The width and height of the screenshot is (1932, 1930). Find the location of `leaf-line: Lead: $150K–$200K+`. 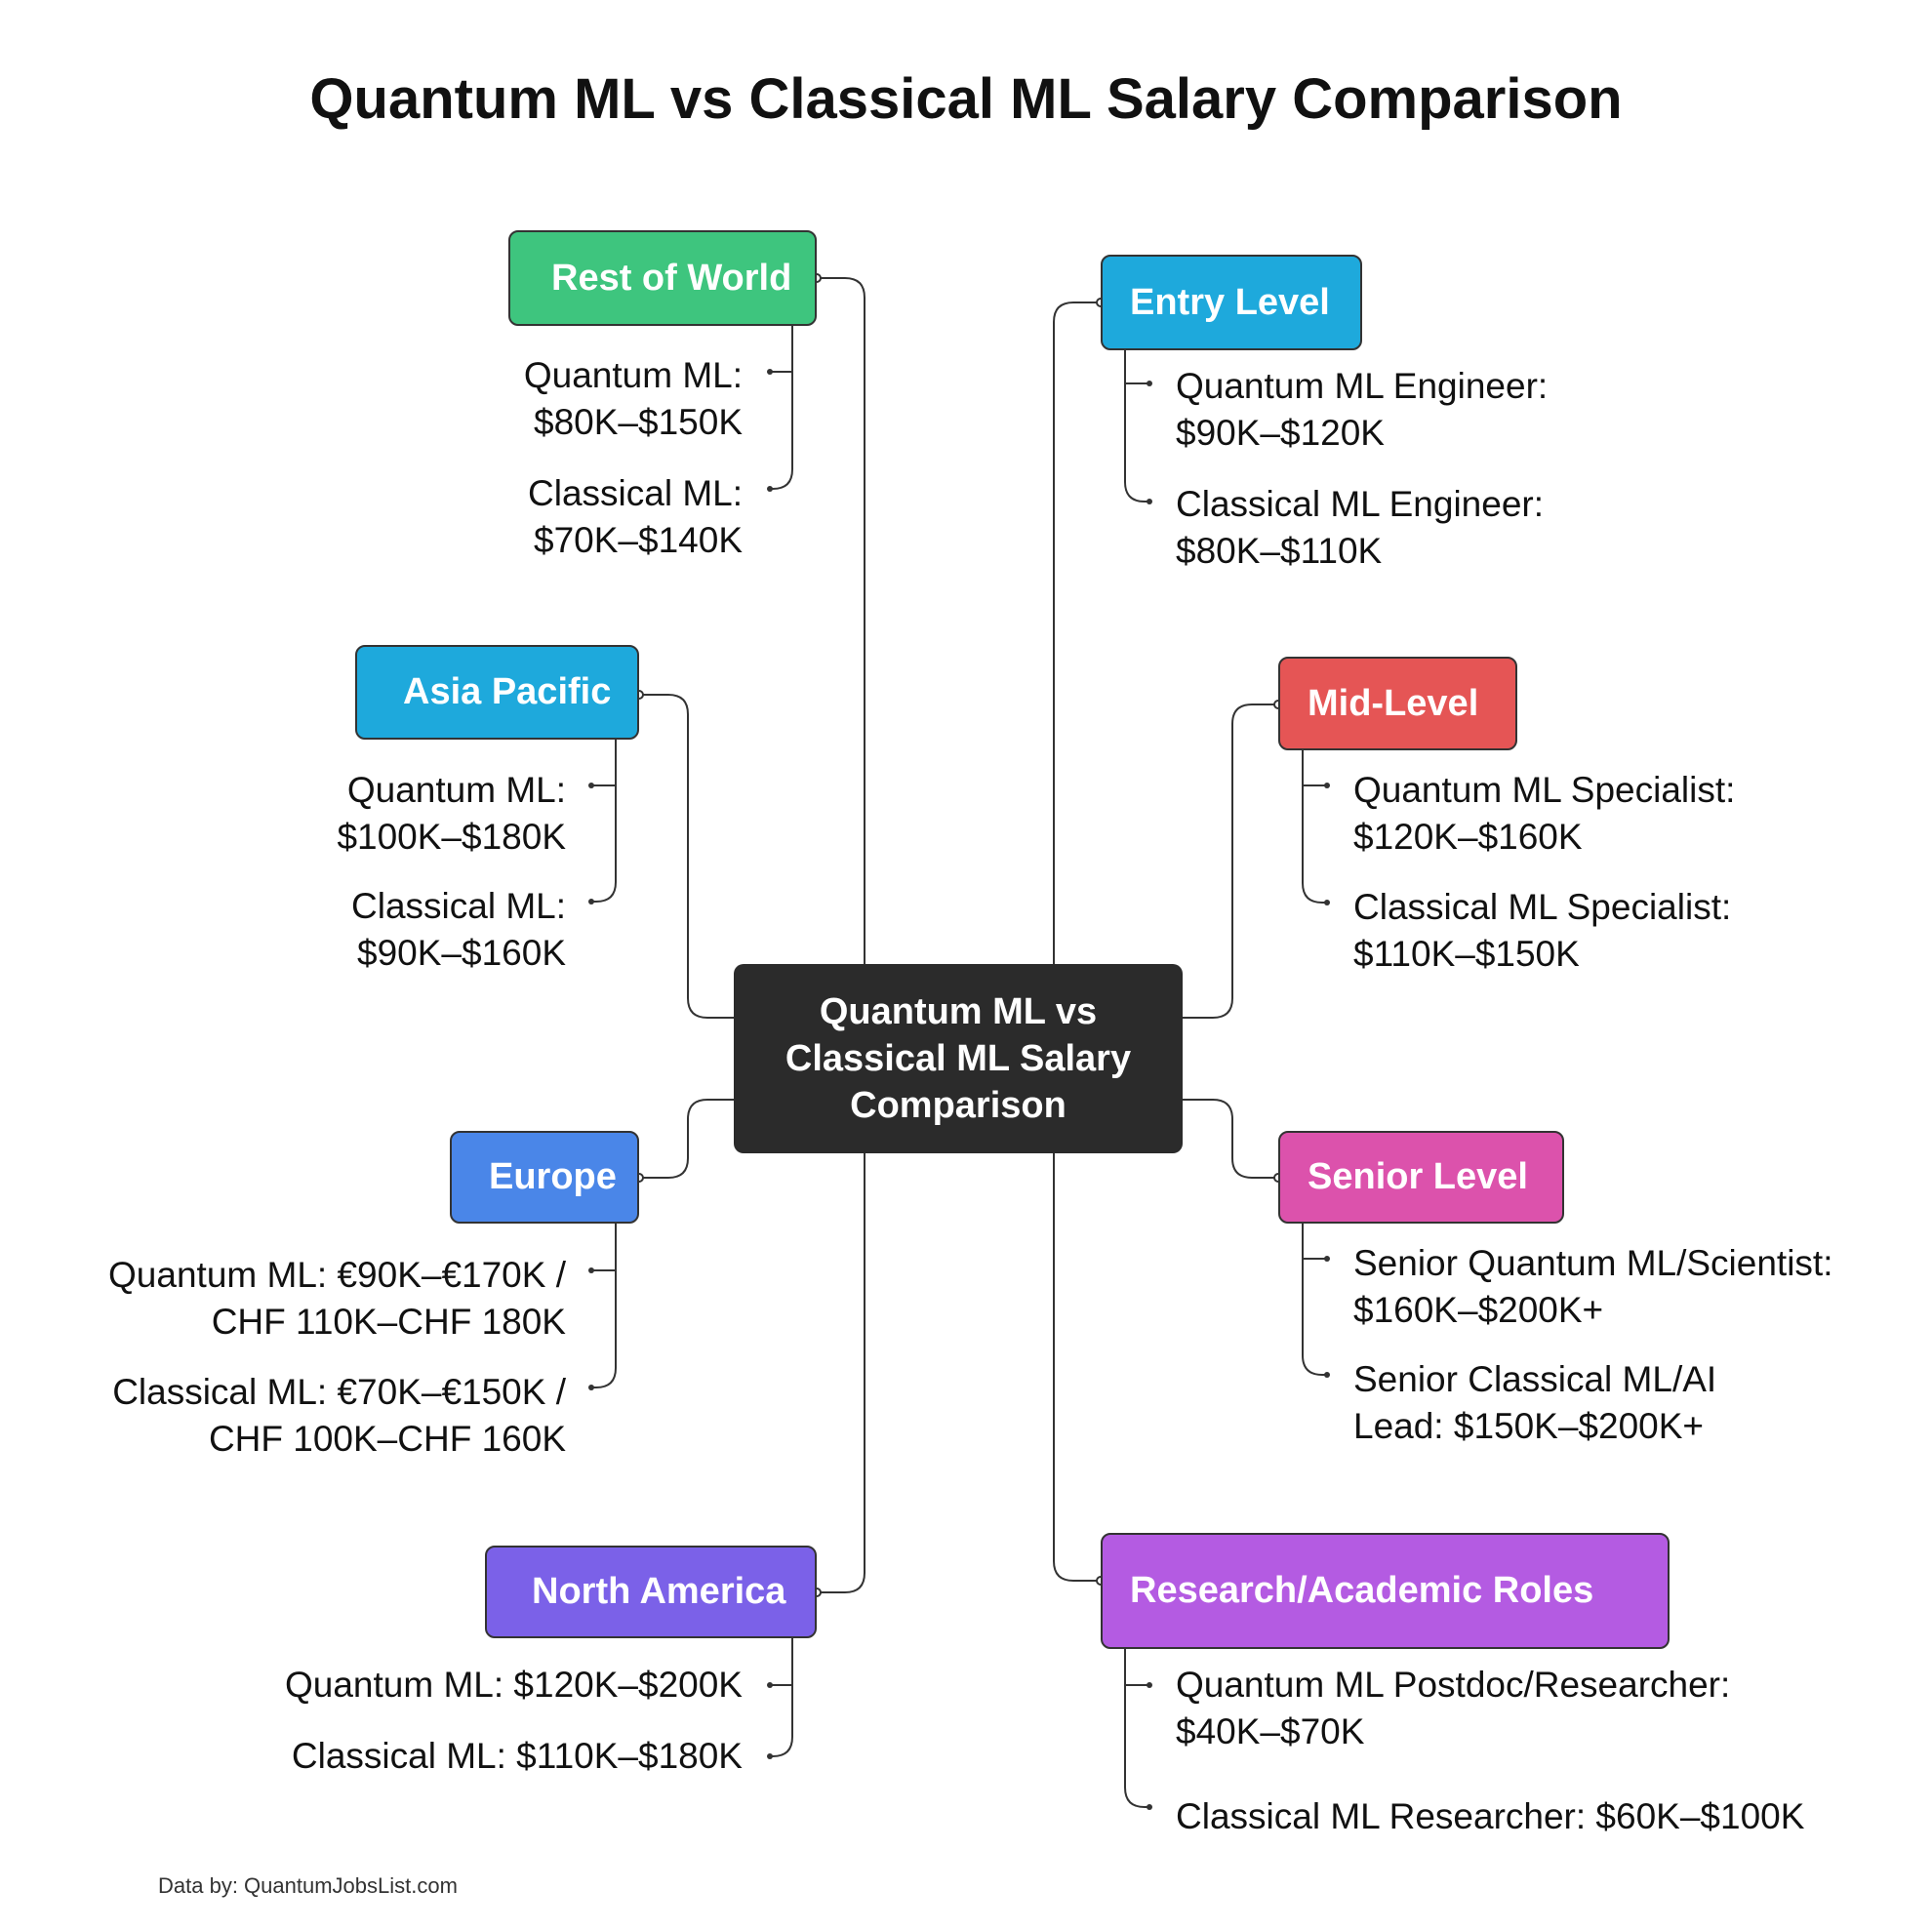

leaf-line: Lead: $150K–$200K+ is located at coordinates (1529, 1426).